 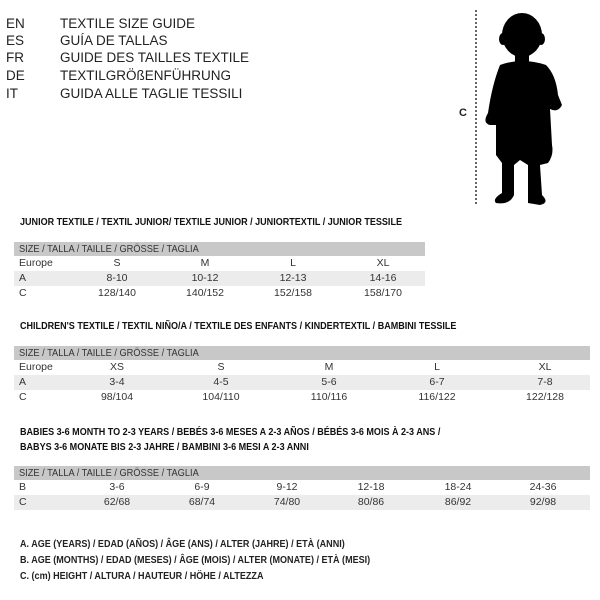 I want to click on cell: 80/86, so click(x=371, y=502).